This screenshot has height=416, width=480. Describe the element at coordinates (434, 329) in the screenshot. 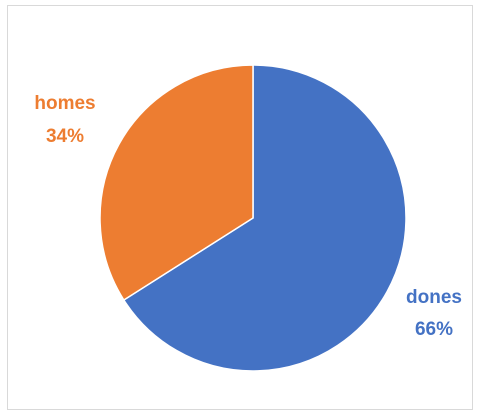

I see `slice-percent-dones: 66%` at that location.